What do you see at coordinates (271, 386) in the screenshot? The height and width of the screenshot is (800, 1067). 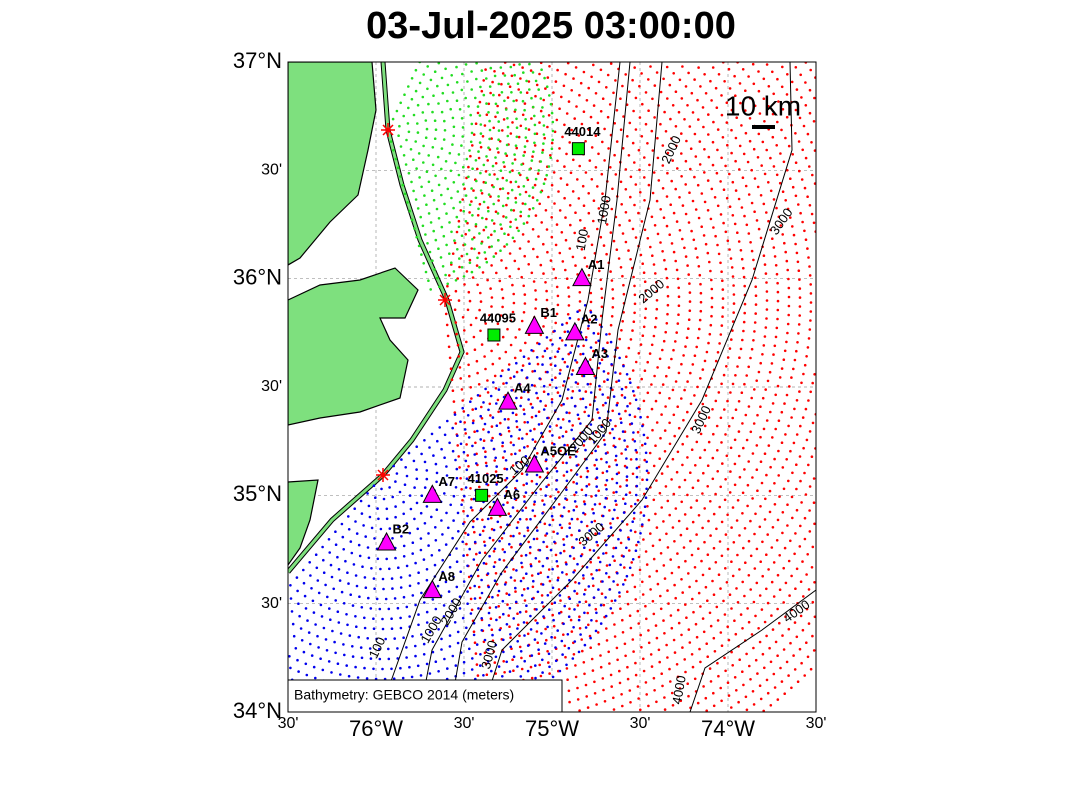 I see `y-tick-label: 30'` at bounding box center [271, 386].